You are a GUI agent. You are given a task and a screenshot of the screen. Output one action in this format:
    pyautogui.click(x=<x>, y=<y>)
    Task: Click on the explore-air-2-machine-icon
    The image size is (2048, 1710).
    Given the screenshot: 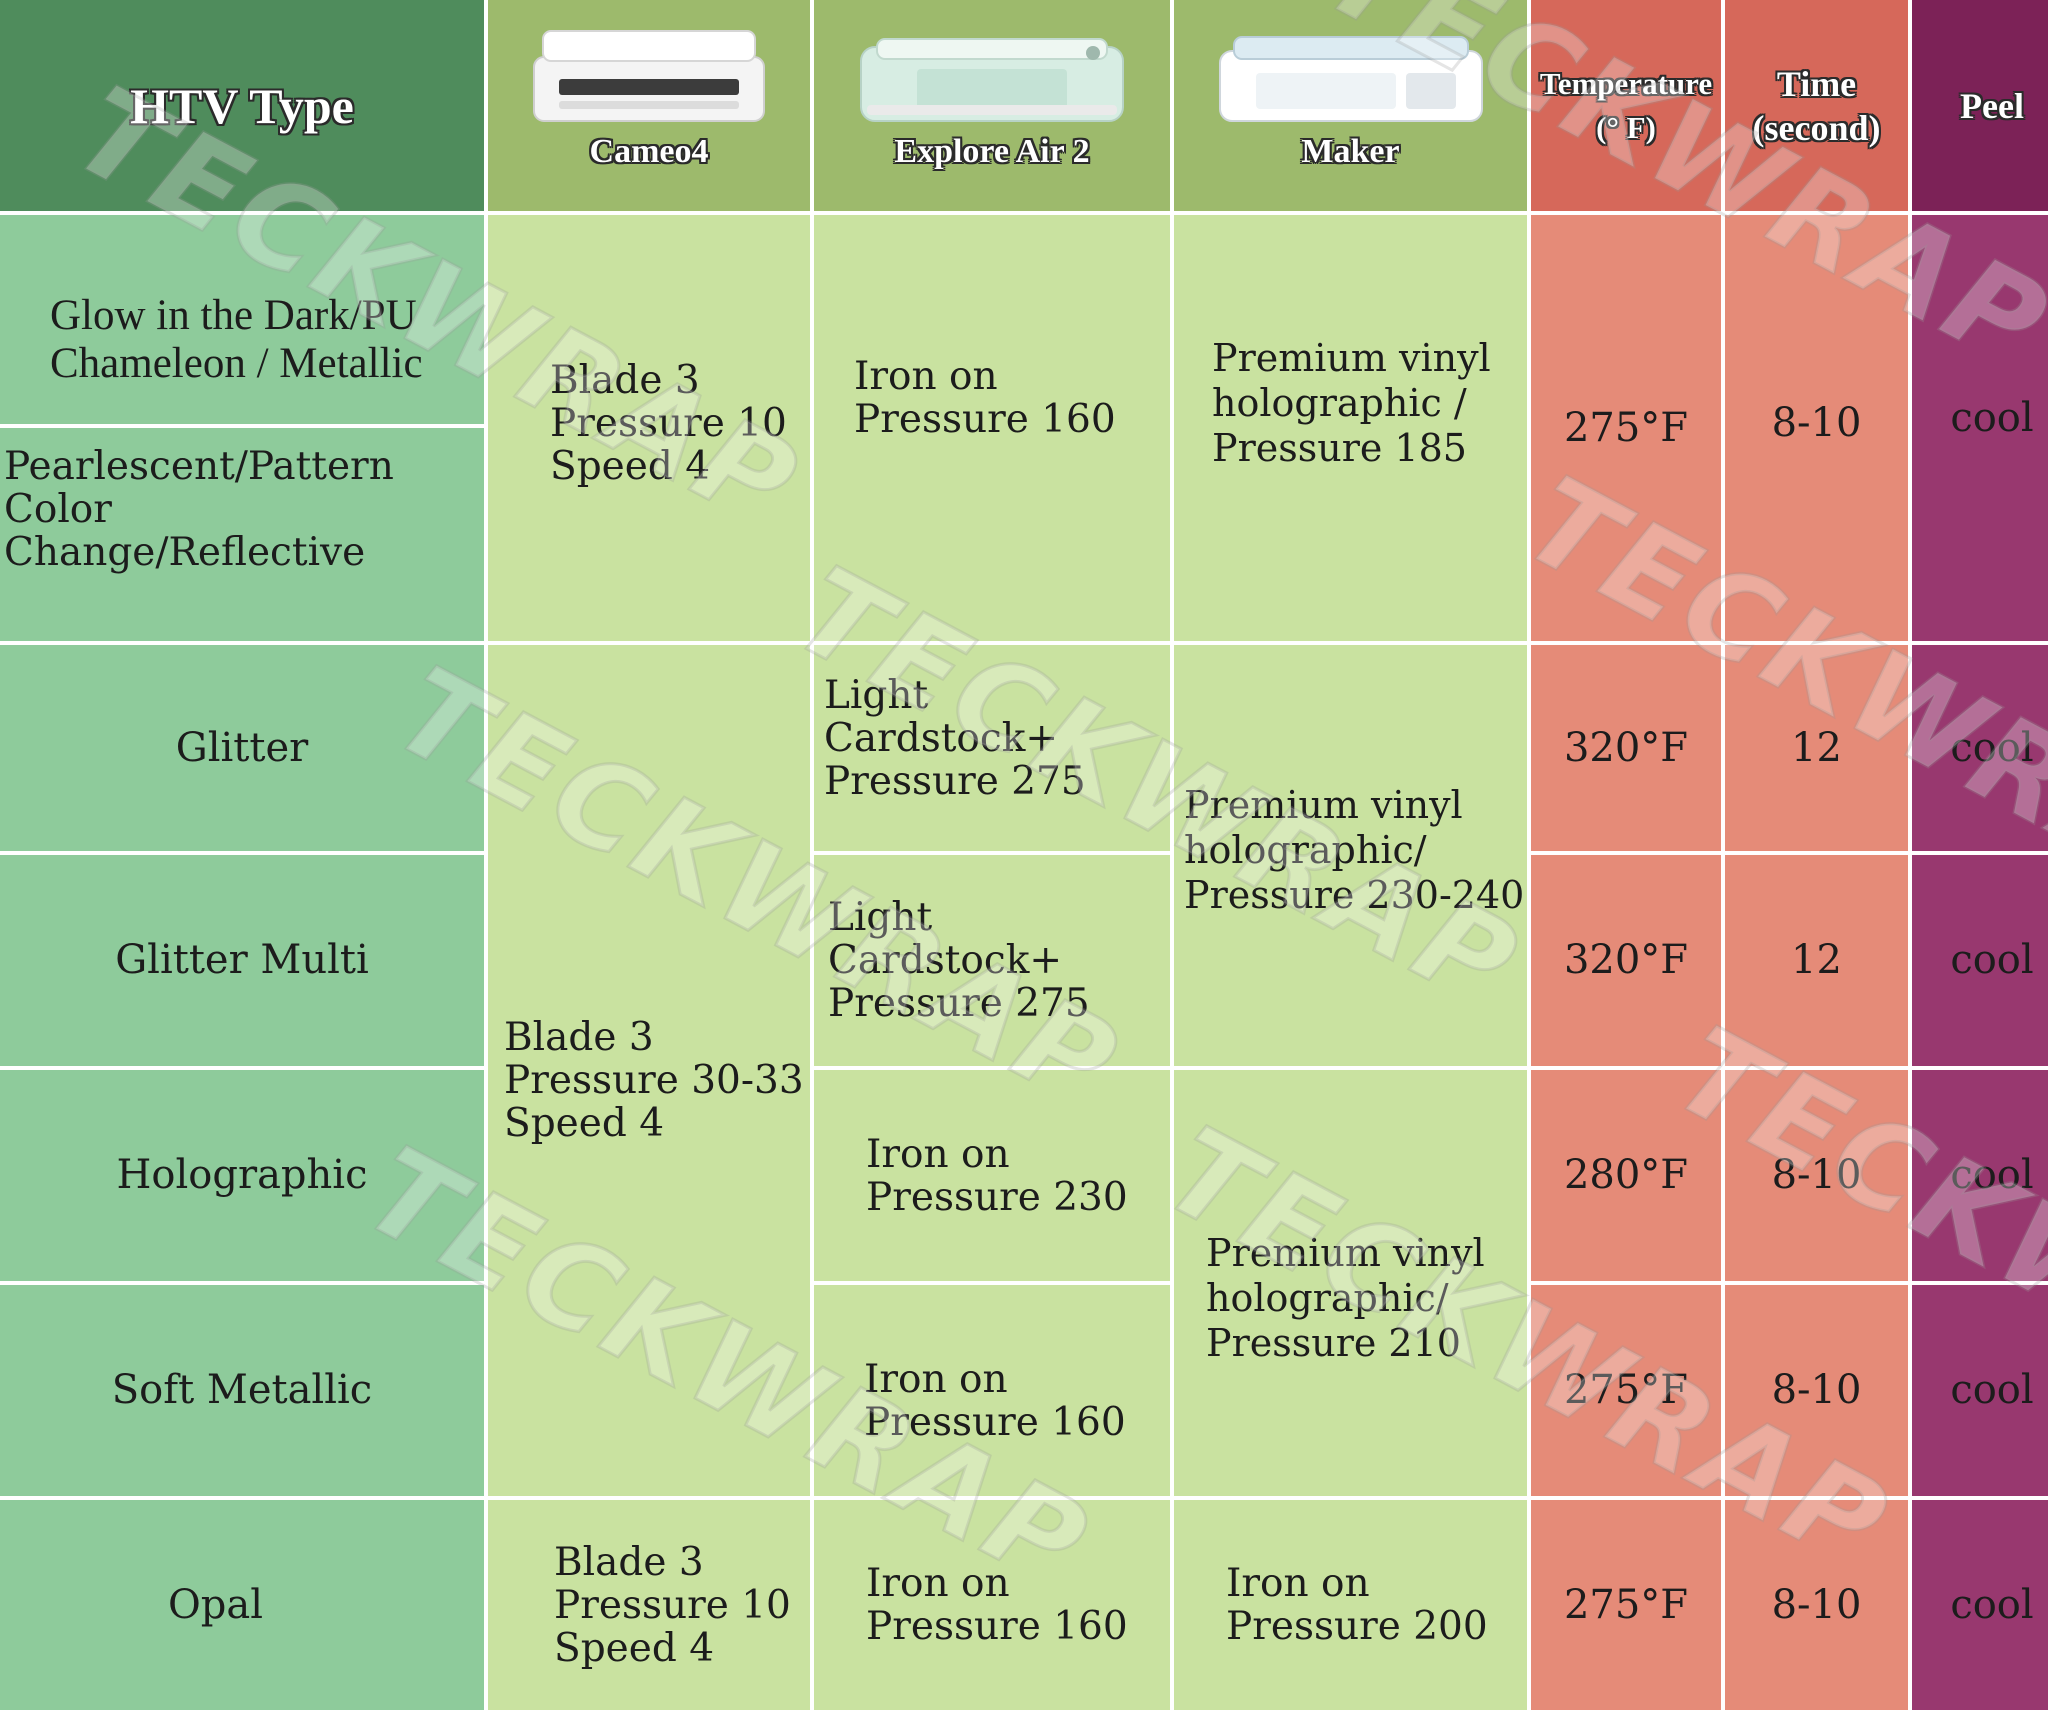 What is the action you would take?
    pyautogui.click(x=992, y=80)
    